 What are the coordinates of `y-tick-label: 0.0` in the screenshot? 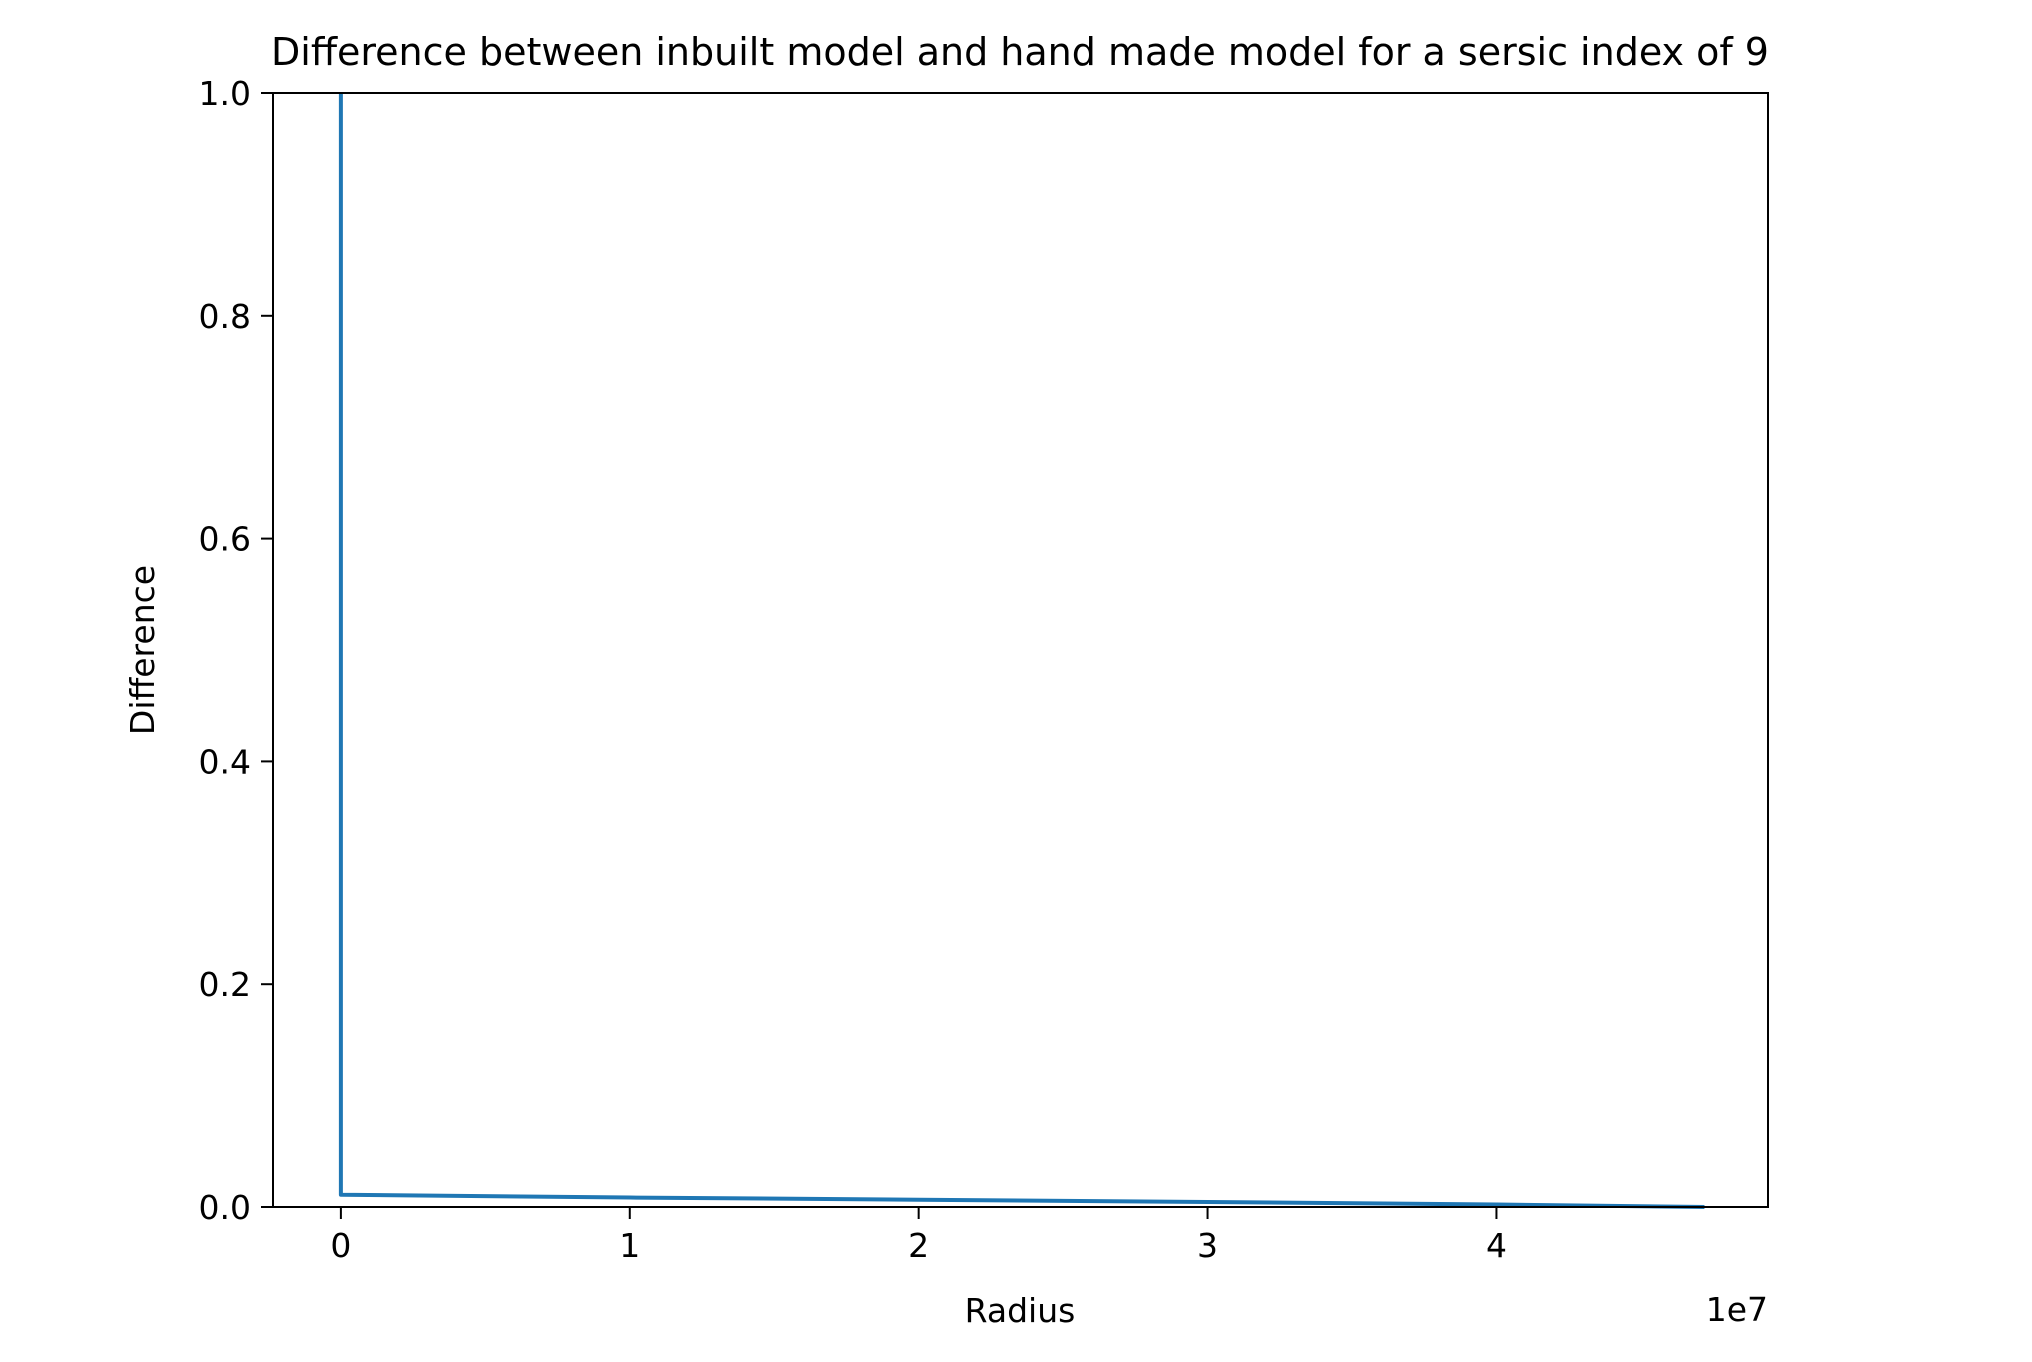 It's located at (225, 1207).